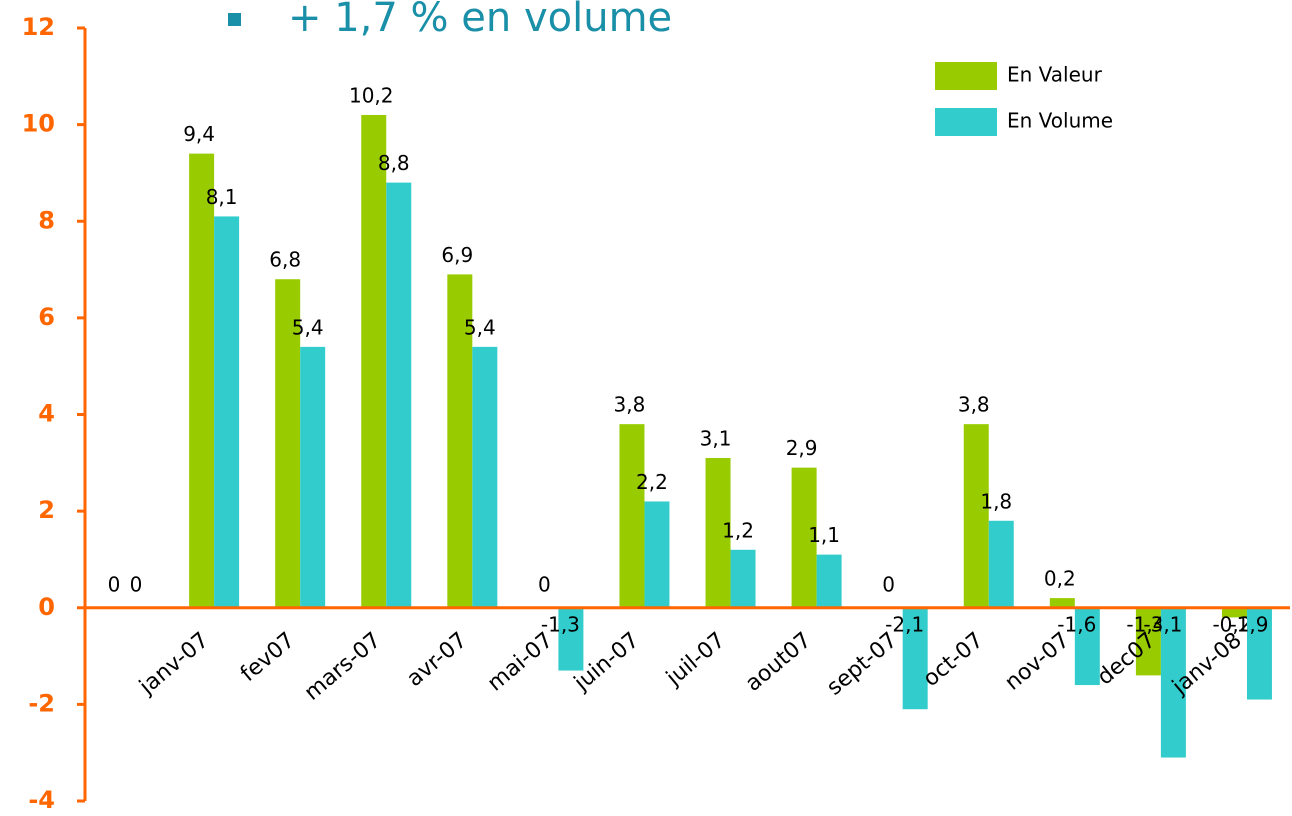 This screenshot has width=1292, height=816. Describe the element at coordinates (520, 662) in the screenshot. I see `x-tick-label: mai-07` at that location.